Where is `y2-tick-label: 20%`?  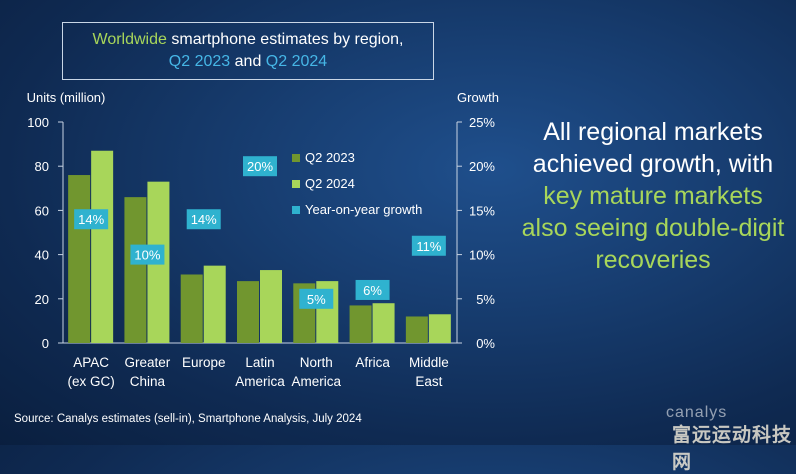 y2-tick-label: 20% is located at coordinates (482, 166).